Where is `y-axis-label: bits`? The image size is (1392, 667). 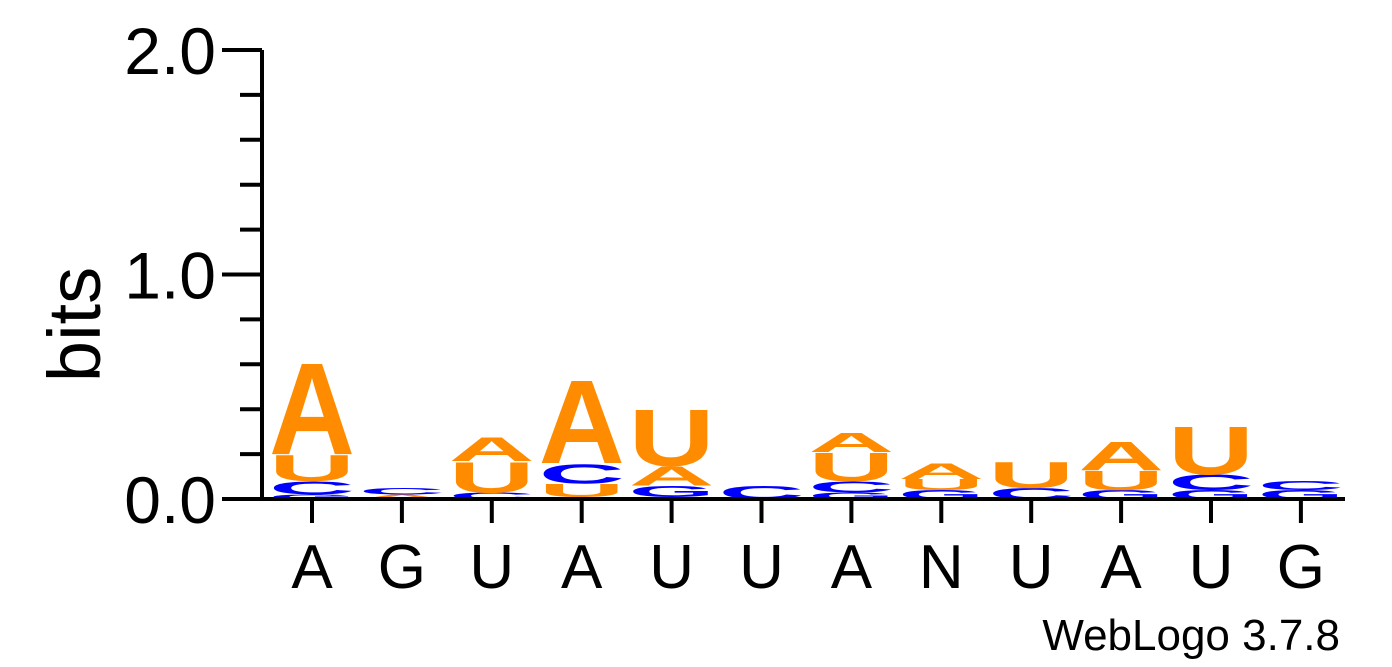
y-axis-label: bits is located at coordinates (74, 324).